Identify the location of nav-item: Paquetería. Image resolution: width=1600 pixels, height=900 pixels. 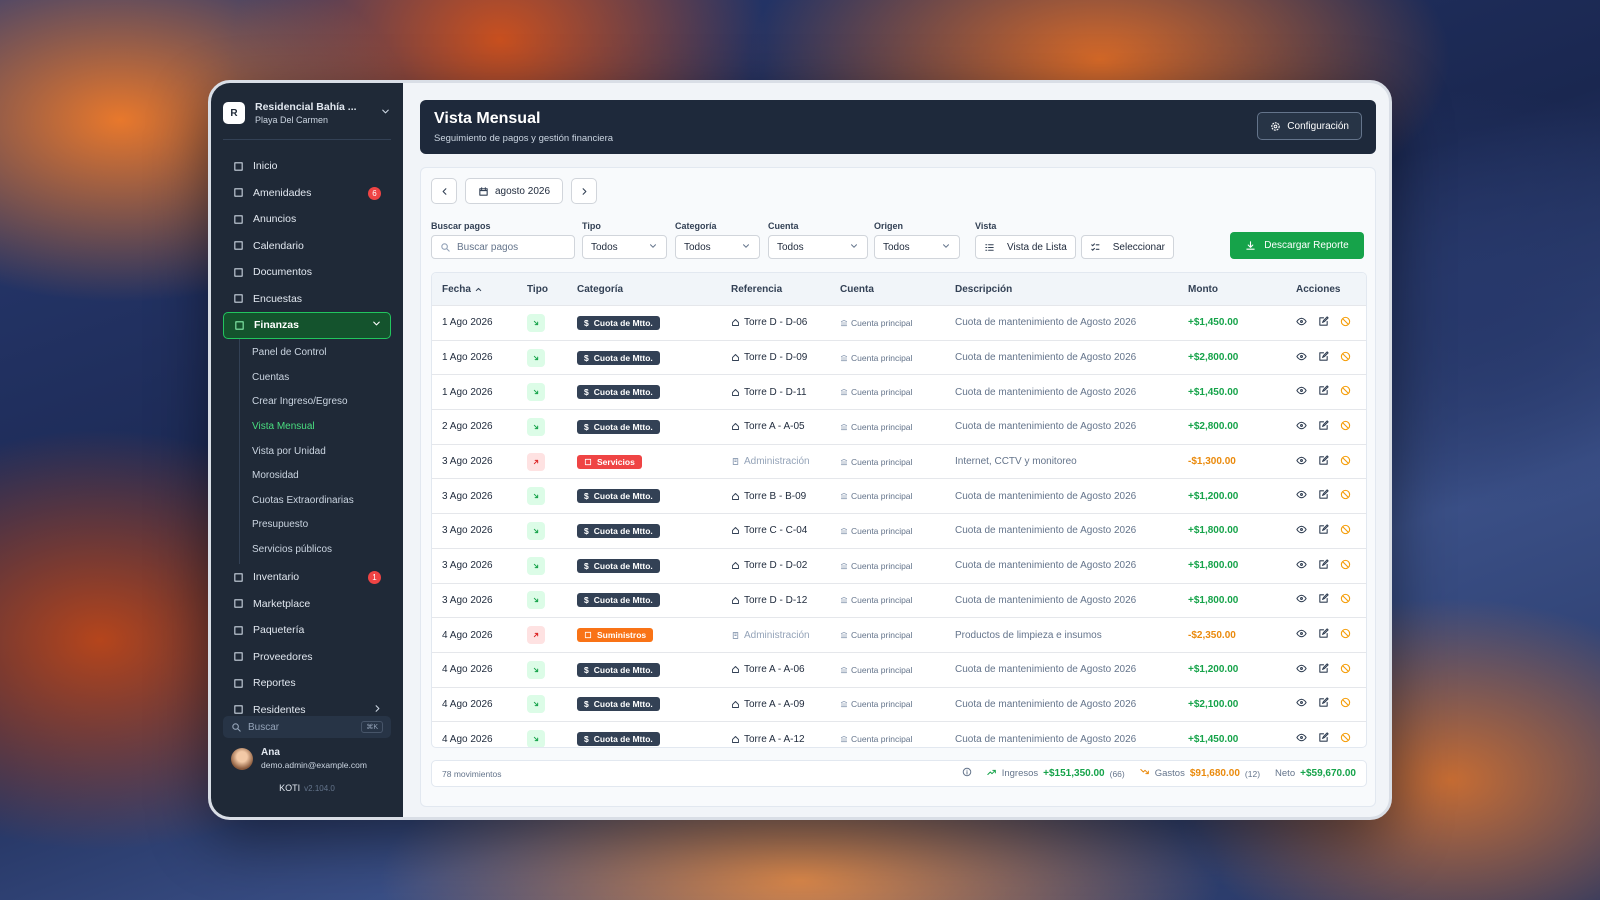
(307, 630).